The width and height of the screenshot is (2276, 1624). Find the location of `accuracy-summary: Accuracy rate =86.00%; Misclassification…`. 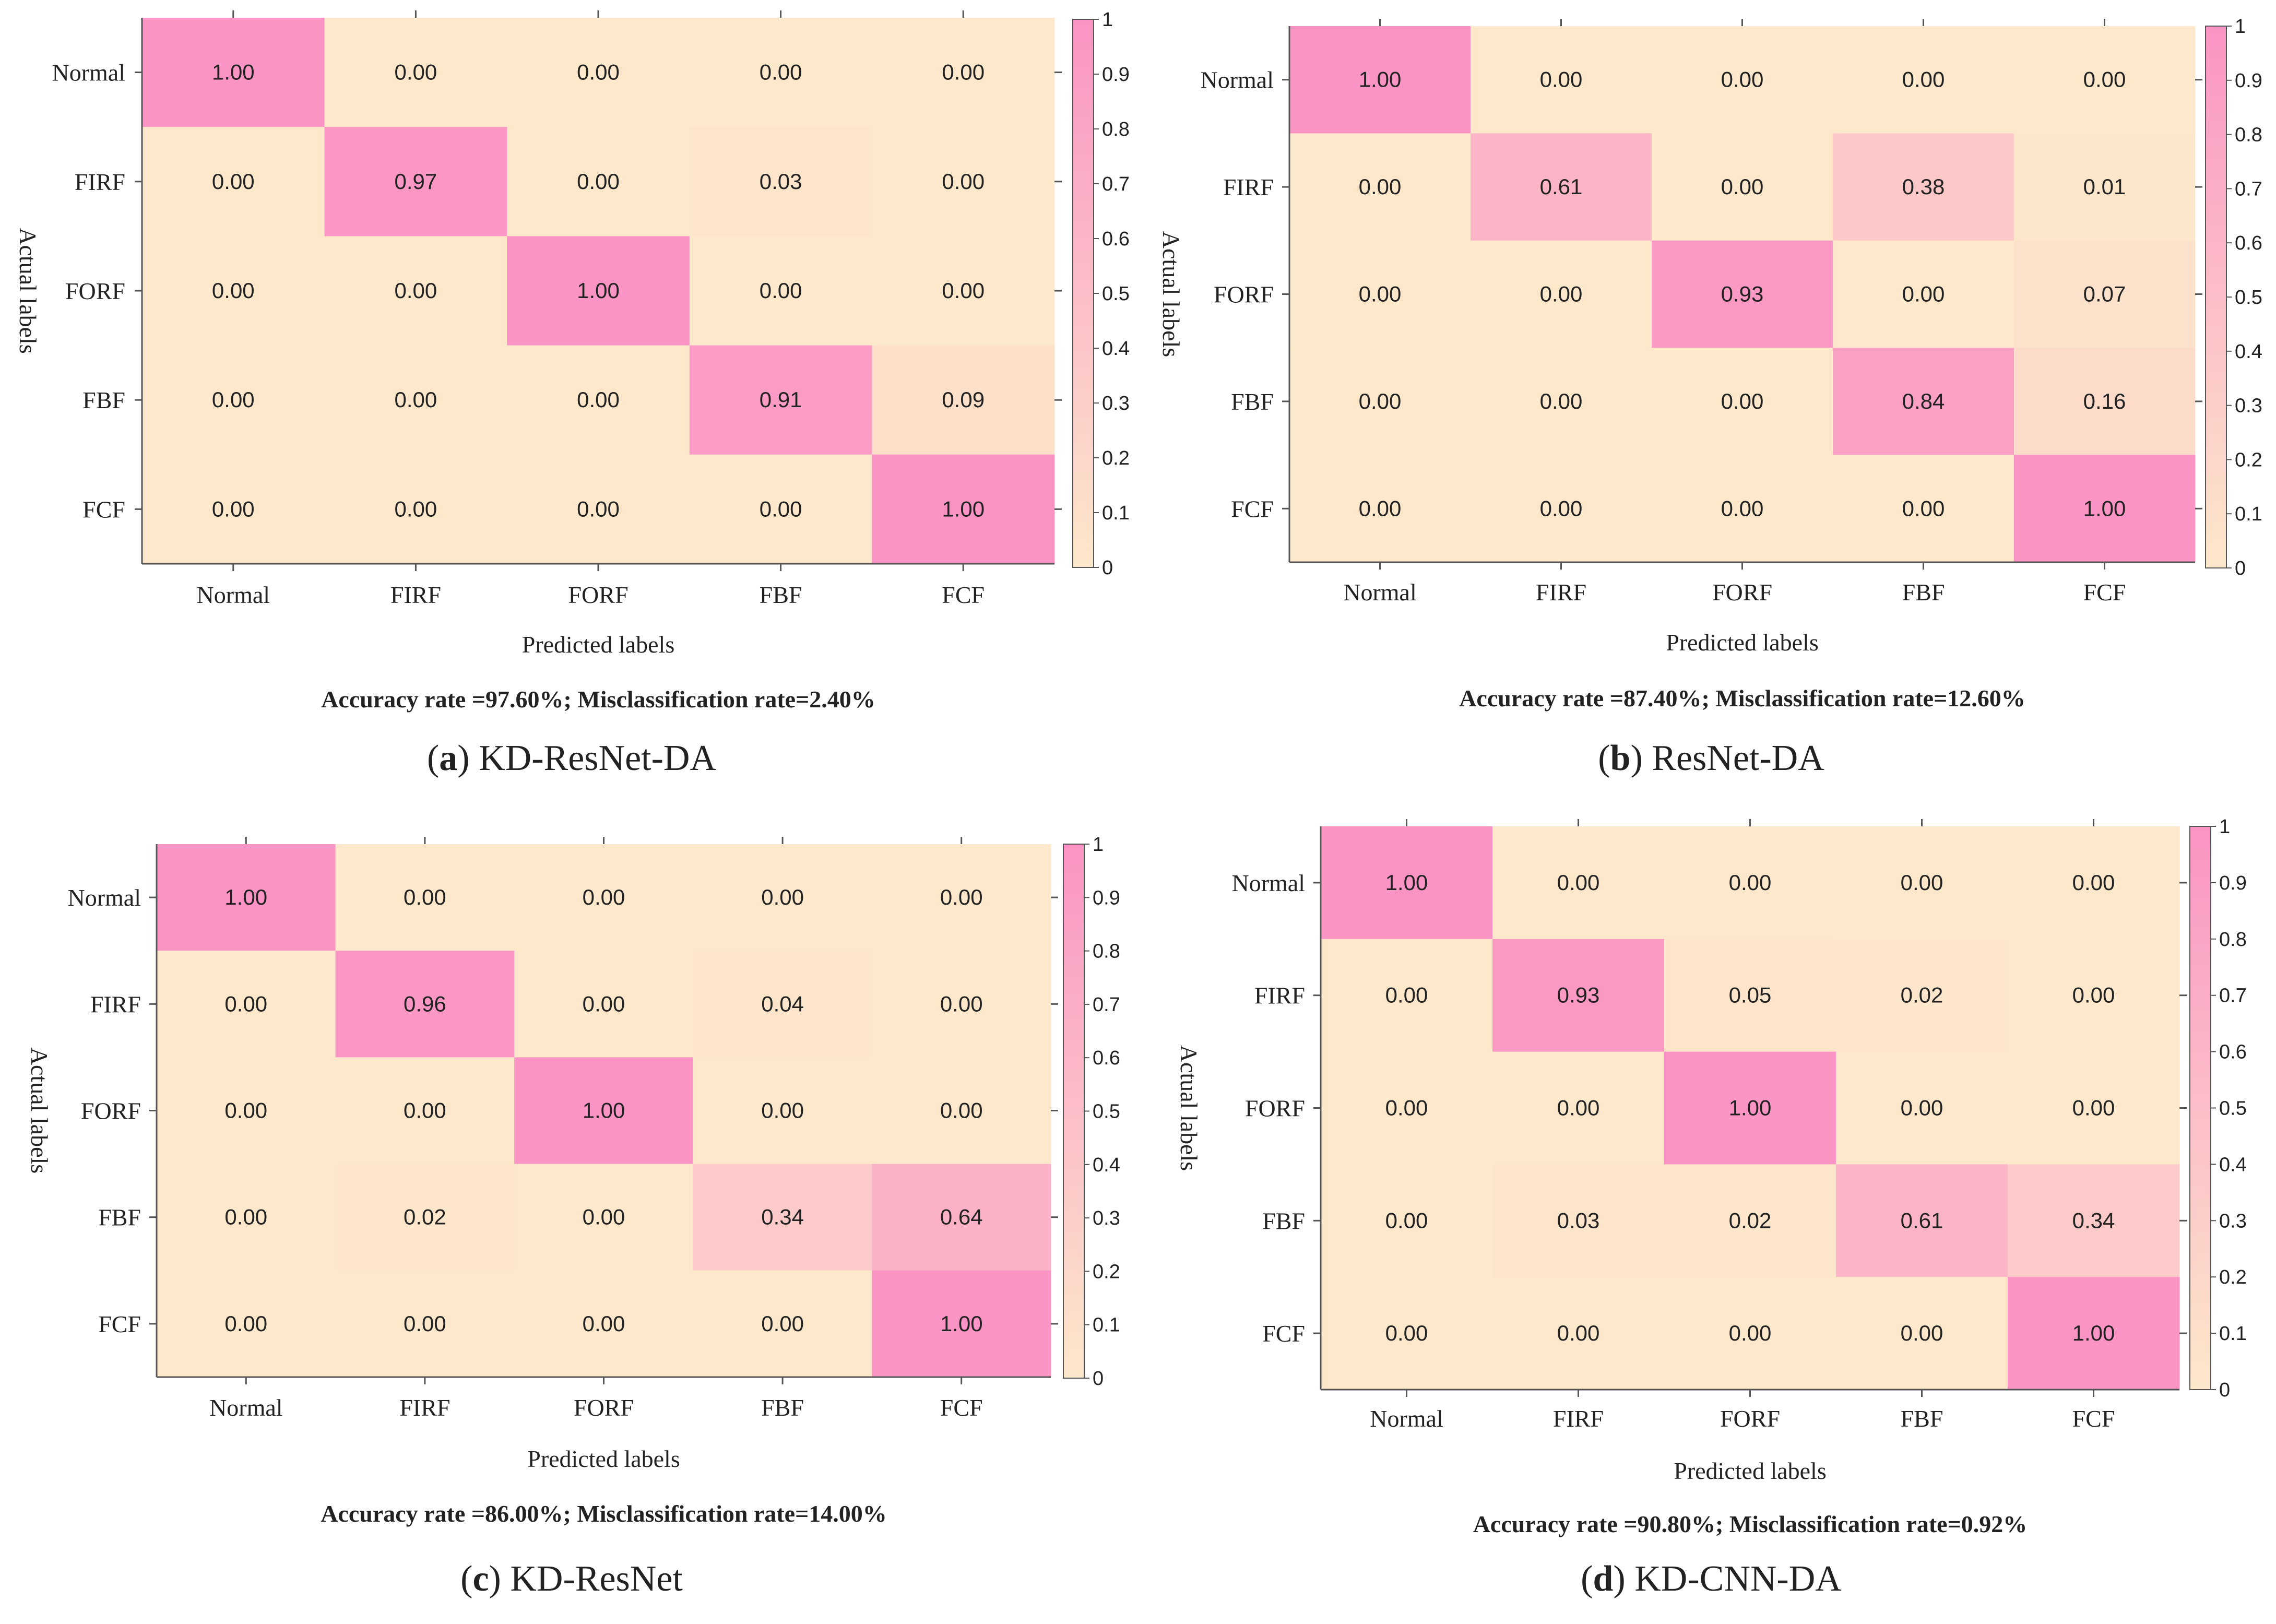

accuracy-summary: Accuracy rate =86.00%; Misclassification… is located at coordinates (604, 1513).